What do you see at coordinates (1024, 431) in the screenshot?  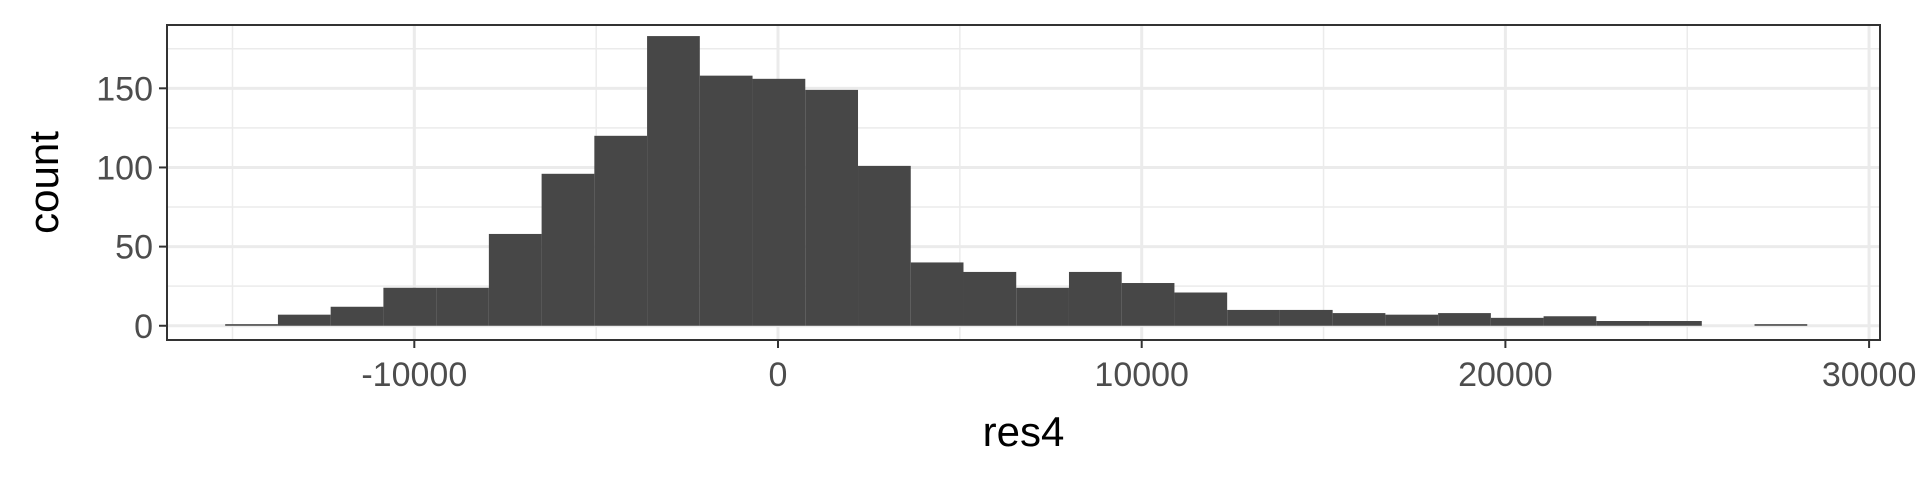 I see `x-axis-title: res4` at bounding box center [1024, 431].